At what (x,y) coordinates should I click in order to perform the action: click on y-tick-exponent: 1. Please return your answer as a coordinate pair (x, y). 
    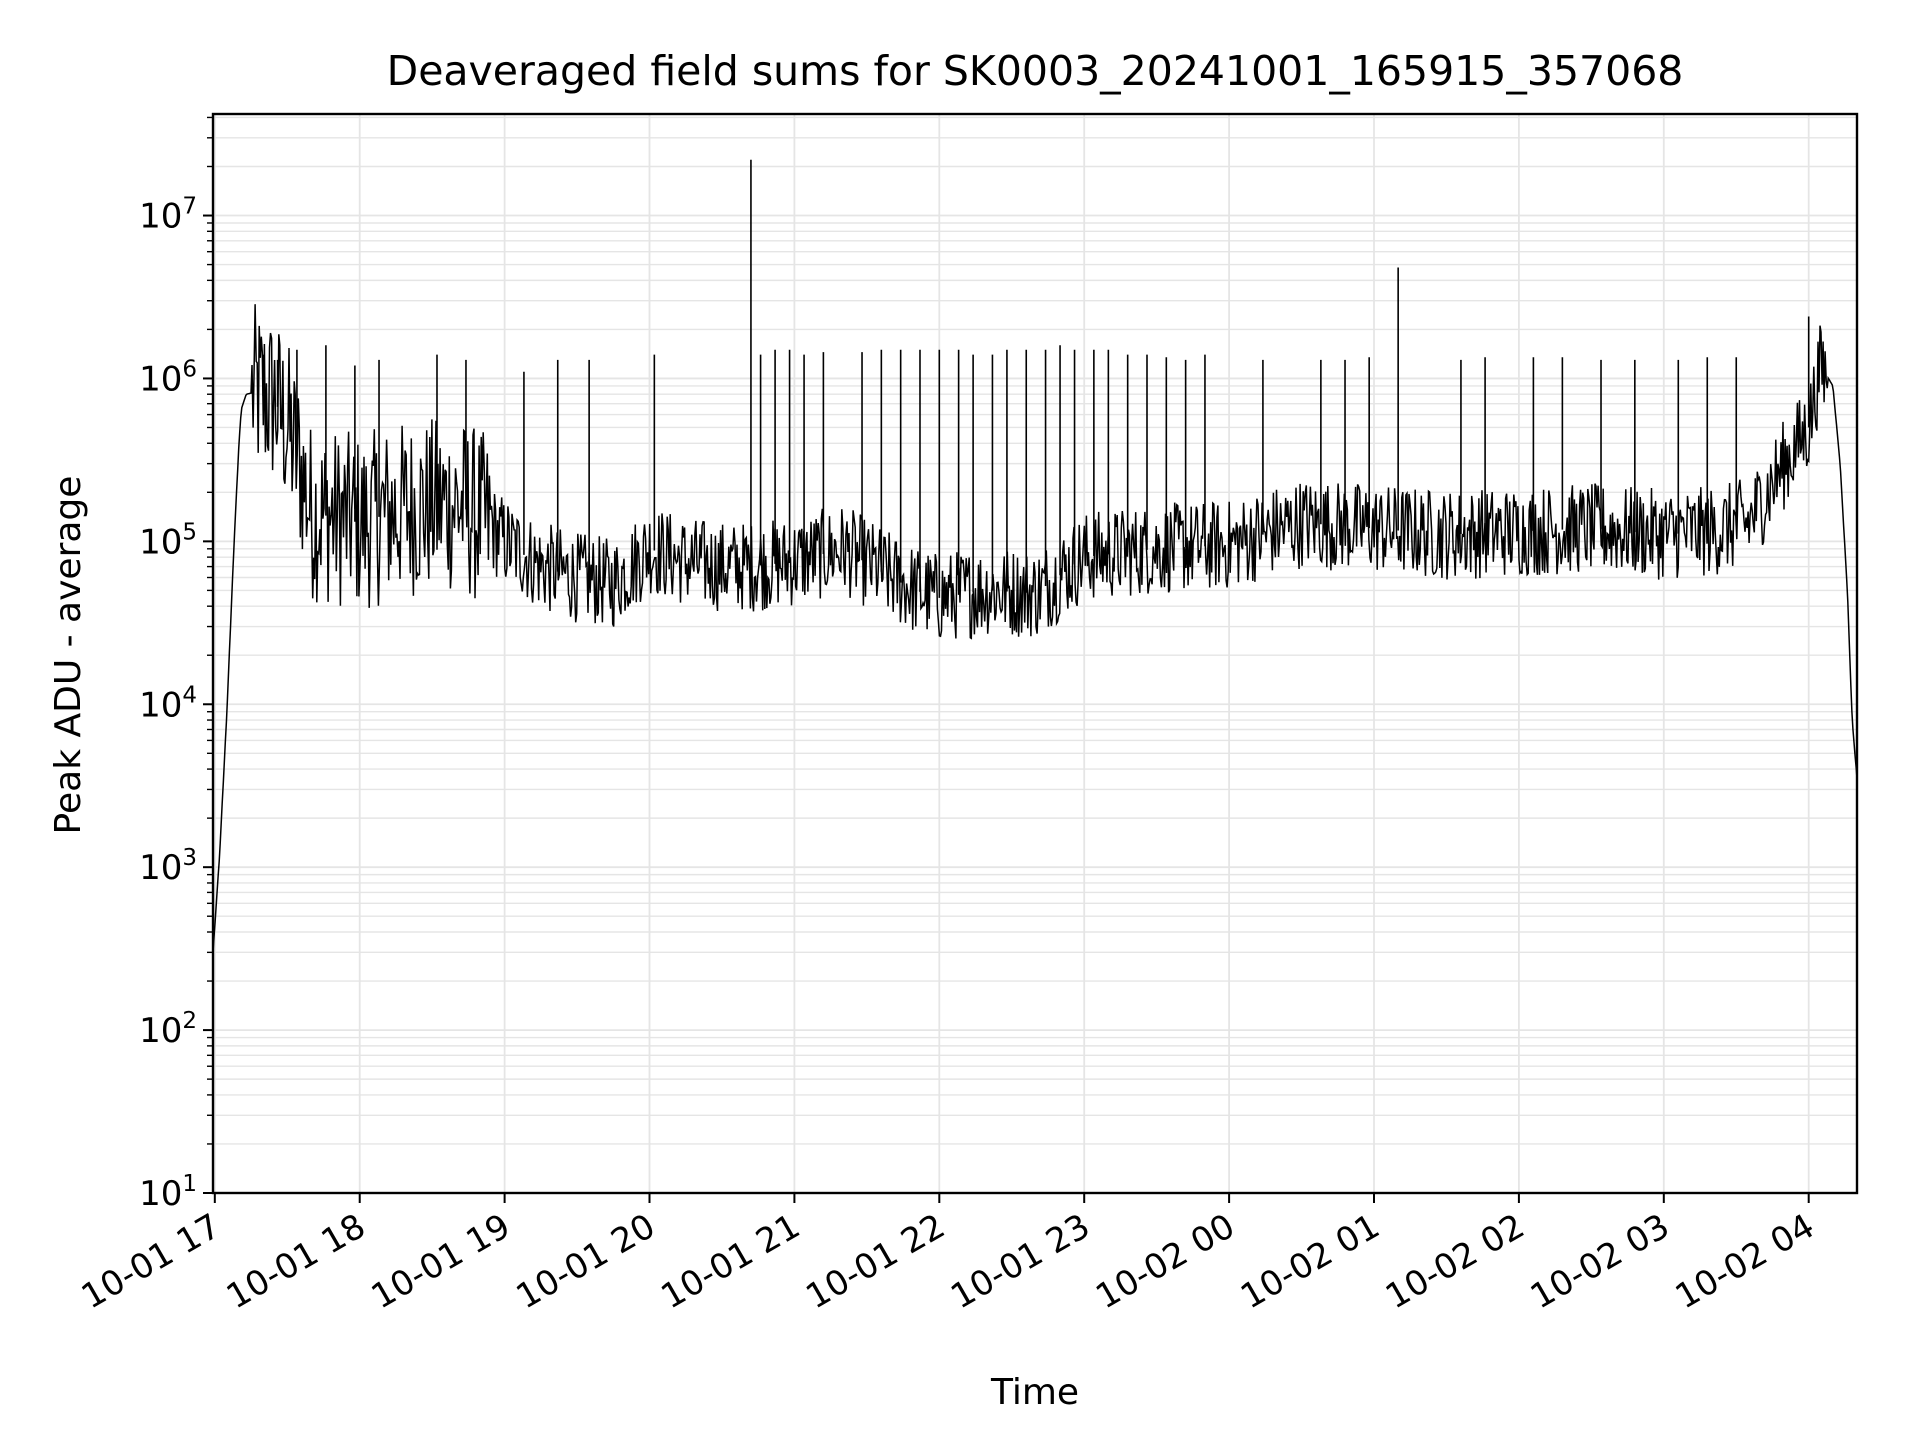
    Looking at the image, I should click on (189, 1184).